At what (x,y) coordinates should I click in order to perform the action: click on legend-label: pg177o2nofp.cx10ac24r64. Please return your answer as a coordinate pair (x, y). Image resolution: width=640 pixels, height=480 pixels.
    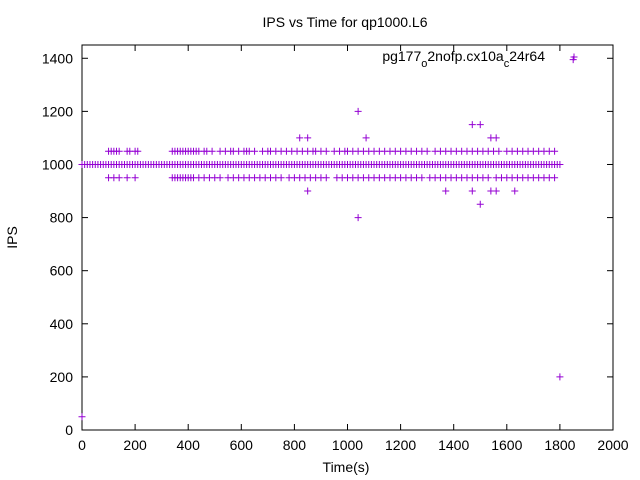
    Looking at the image, I should click on (463, 59).